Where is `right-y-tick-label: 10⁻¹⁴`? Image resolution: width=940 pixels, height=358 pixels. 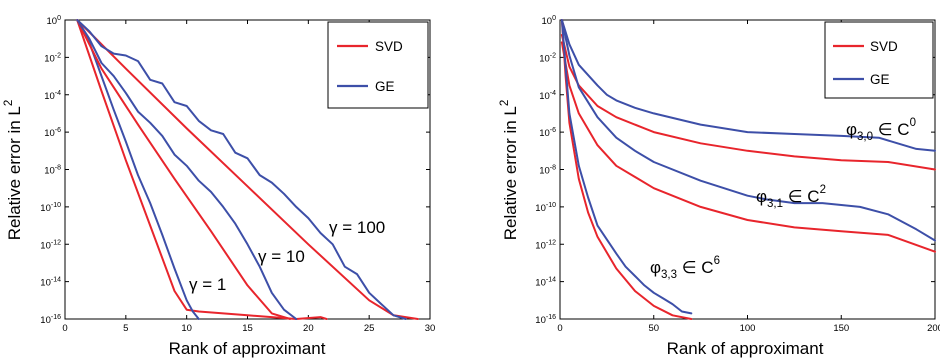
right-y-tick-label: 10⁻¹⁴ is located at coordinates (545, 283).